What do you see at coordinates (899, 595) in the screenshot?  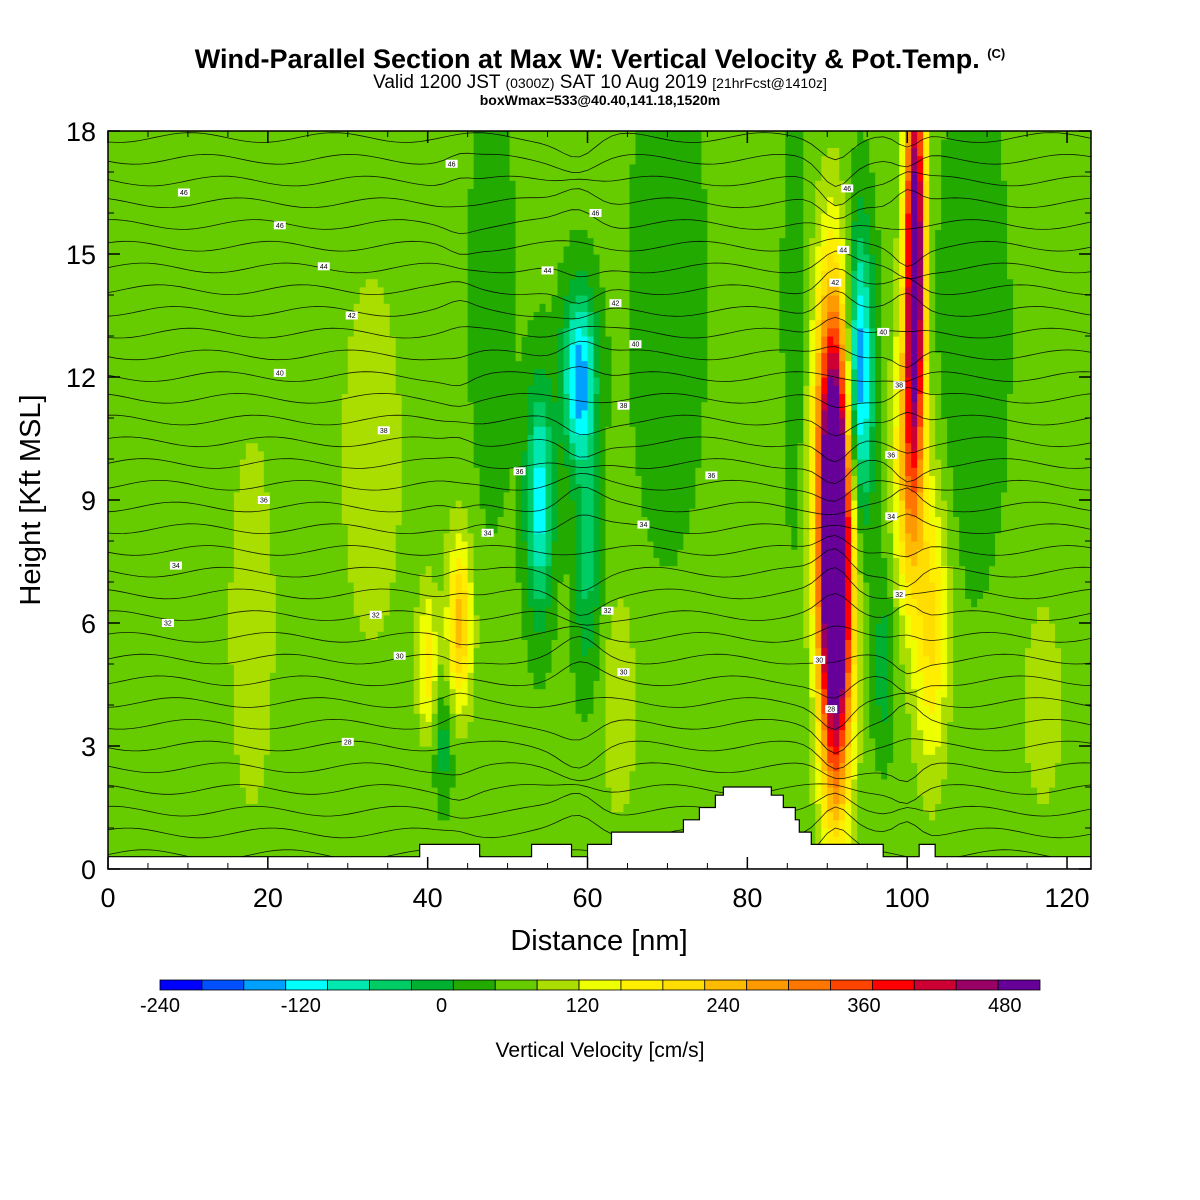 I see `contour-label-text: 32` at bounding box center [899, 595].